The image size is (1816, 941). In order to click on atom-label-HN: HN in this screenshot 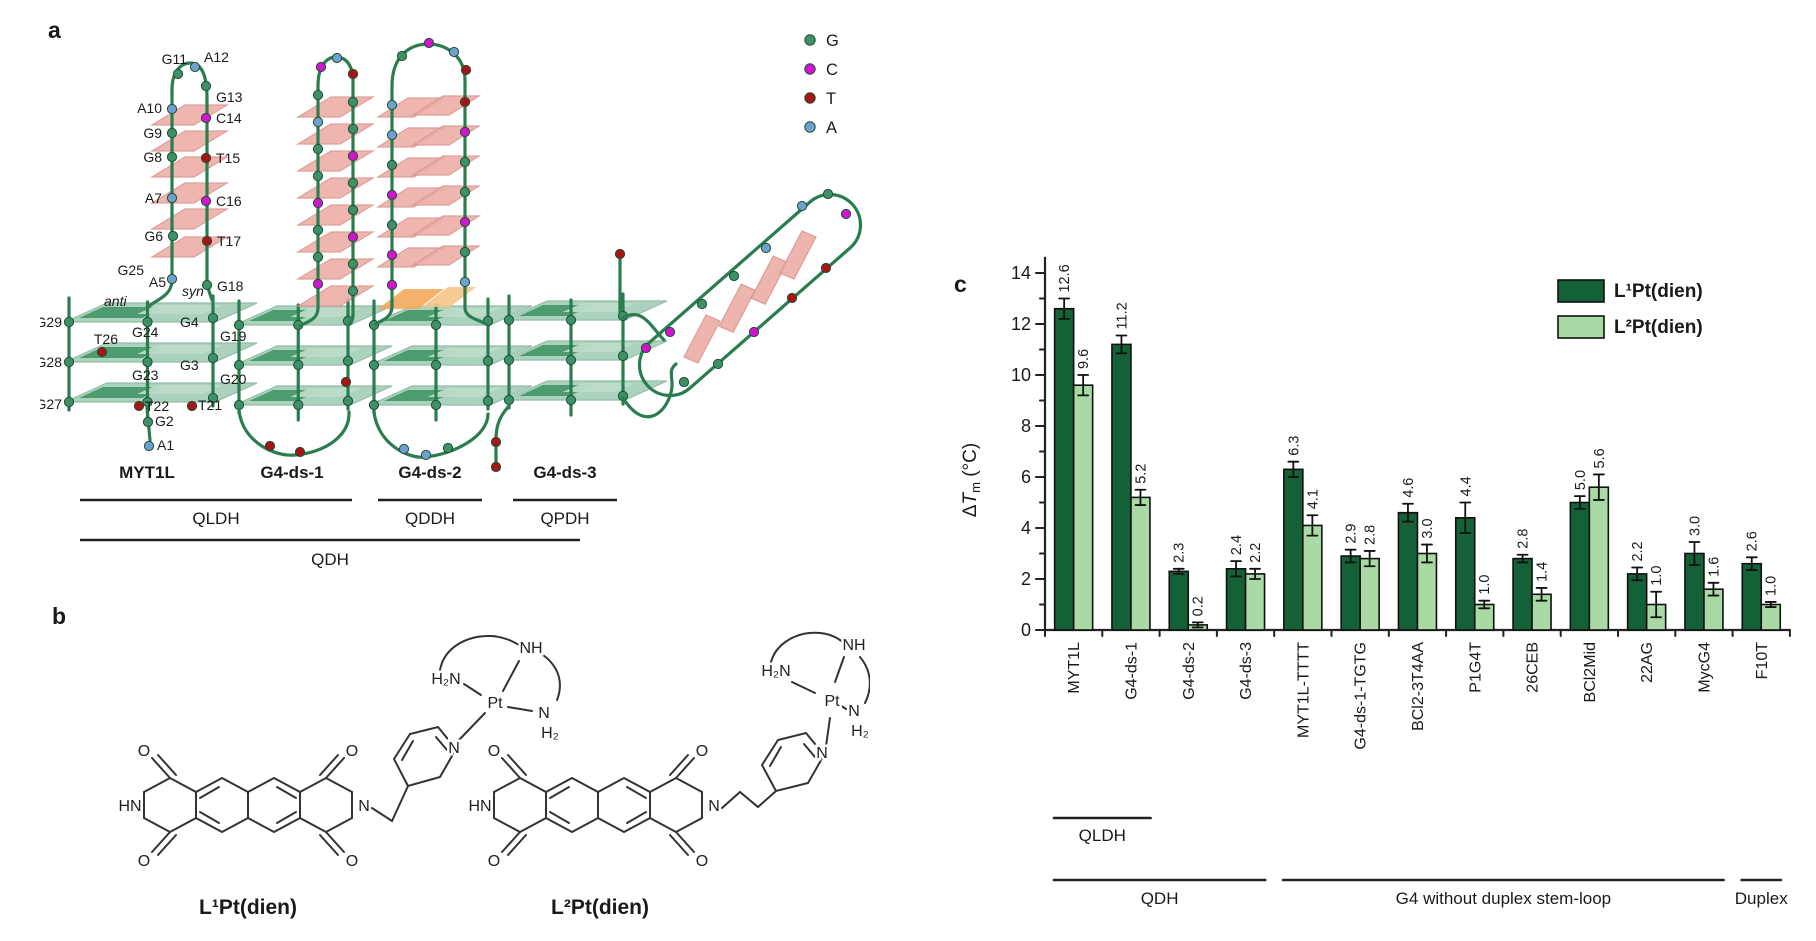, I will do `click(479, 806)`.